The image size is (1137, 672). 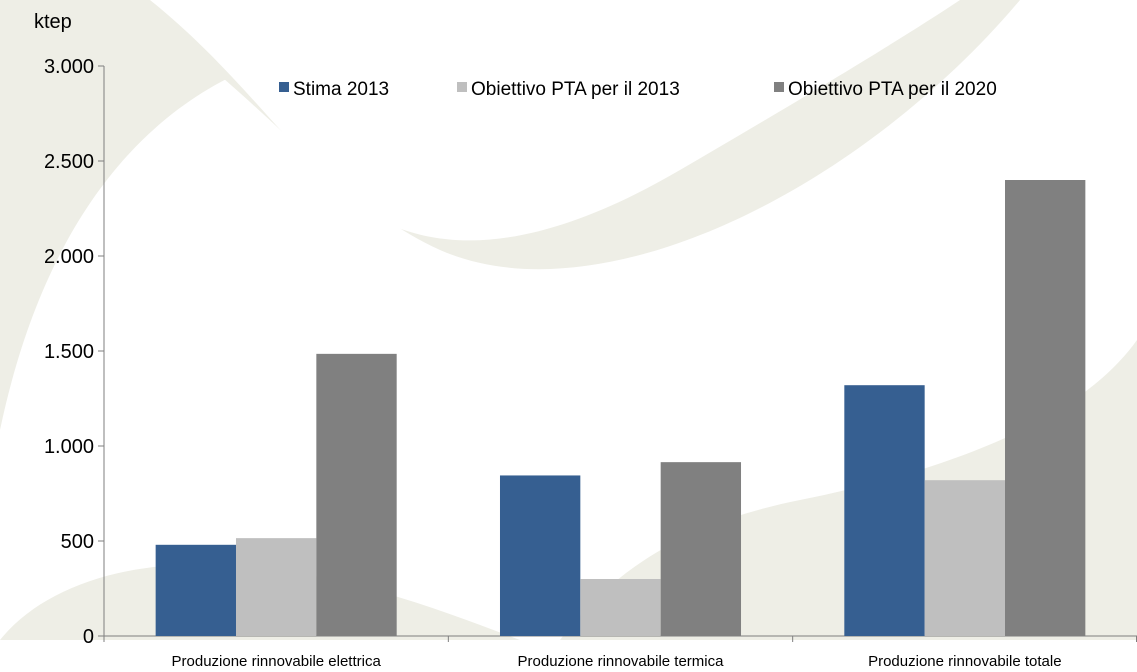 What do you see at coordinates (892, 89) in the screenshot?
I see `legend-label: Obiettivo PTA per il 2020` at bounding box center [892, 89].